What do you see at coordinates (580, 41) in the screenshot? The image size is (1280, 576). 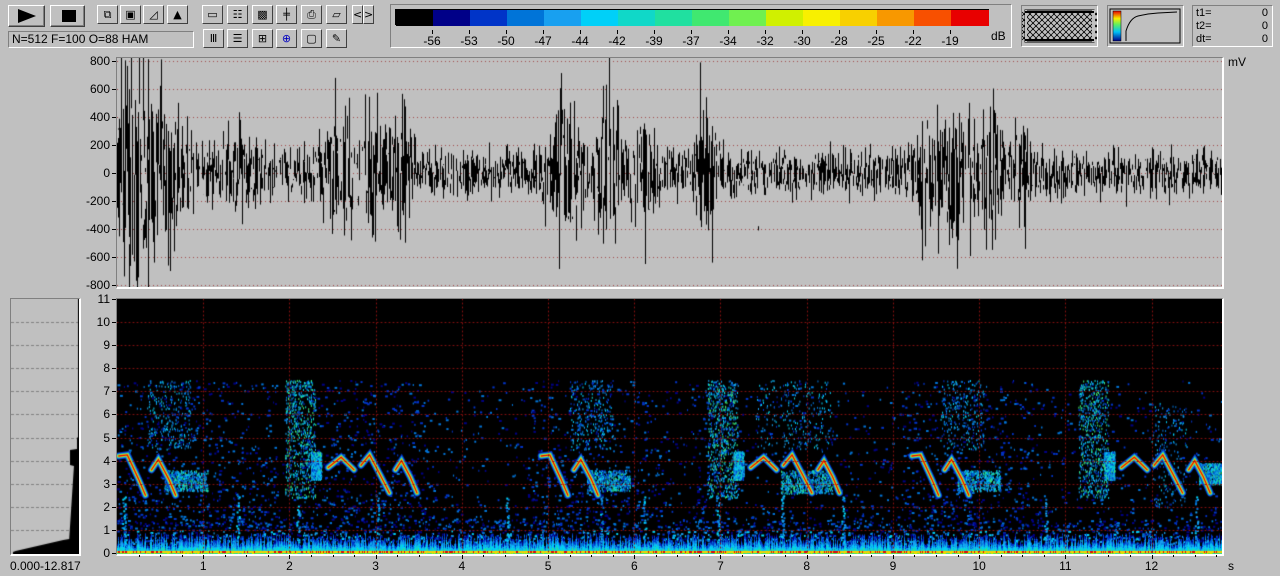 I see `colorbar-label: -44` at bounding box center [580, 41].